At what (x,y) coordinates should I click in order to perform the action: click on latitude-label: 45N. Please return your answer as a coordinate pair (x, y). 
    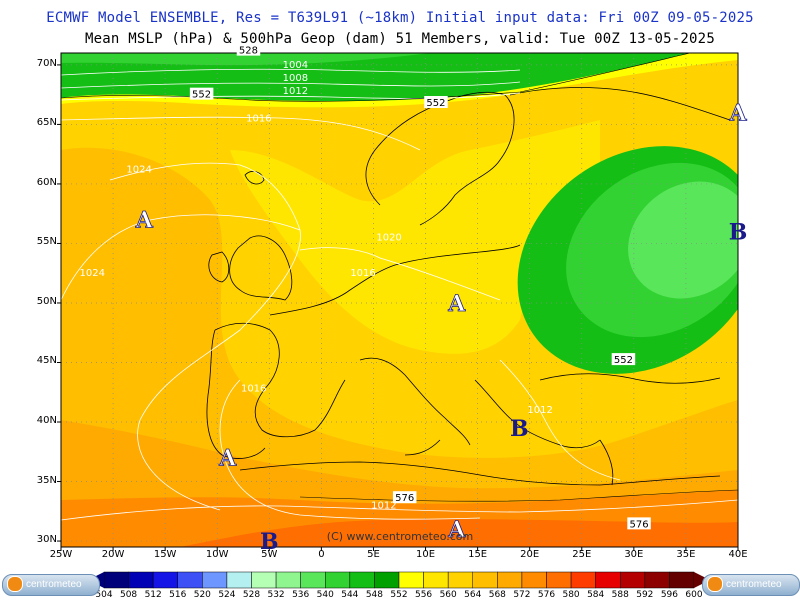
    Looking at the image, I should click on (46, 361).